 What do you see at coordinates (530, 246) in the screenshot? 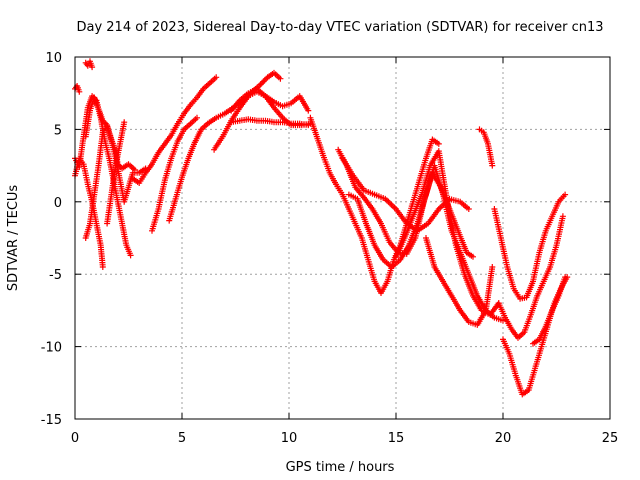
I see `series-s21` at bounding box center [530, 246].